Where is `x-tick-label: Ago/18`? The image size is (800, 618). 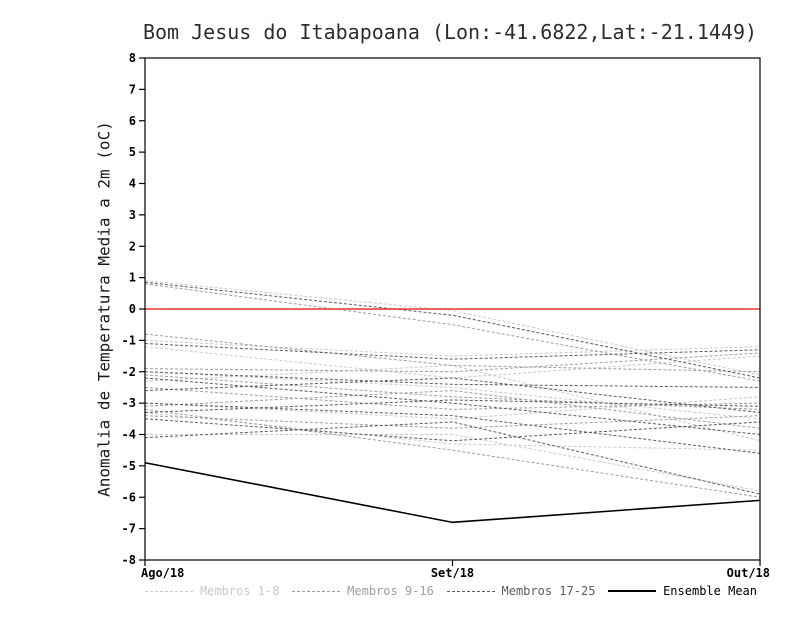 x-tick-label: Ago/18 is located at coordinates (162, 573).